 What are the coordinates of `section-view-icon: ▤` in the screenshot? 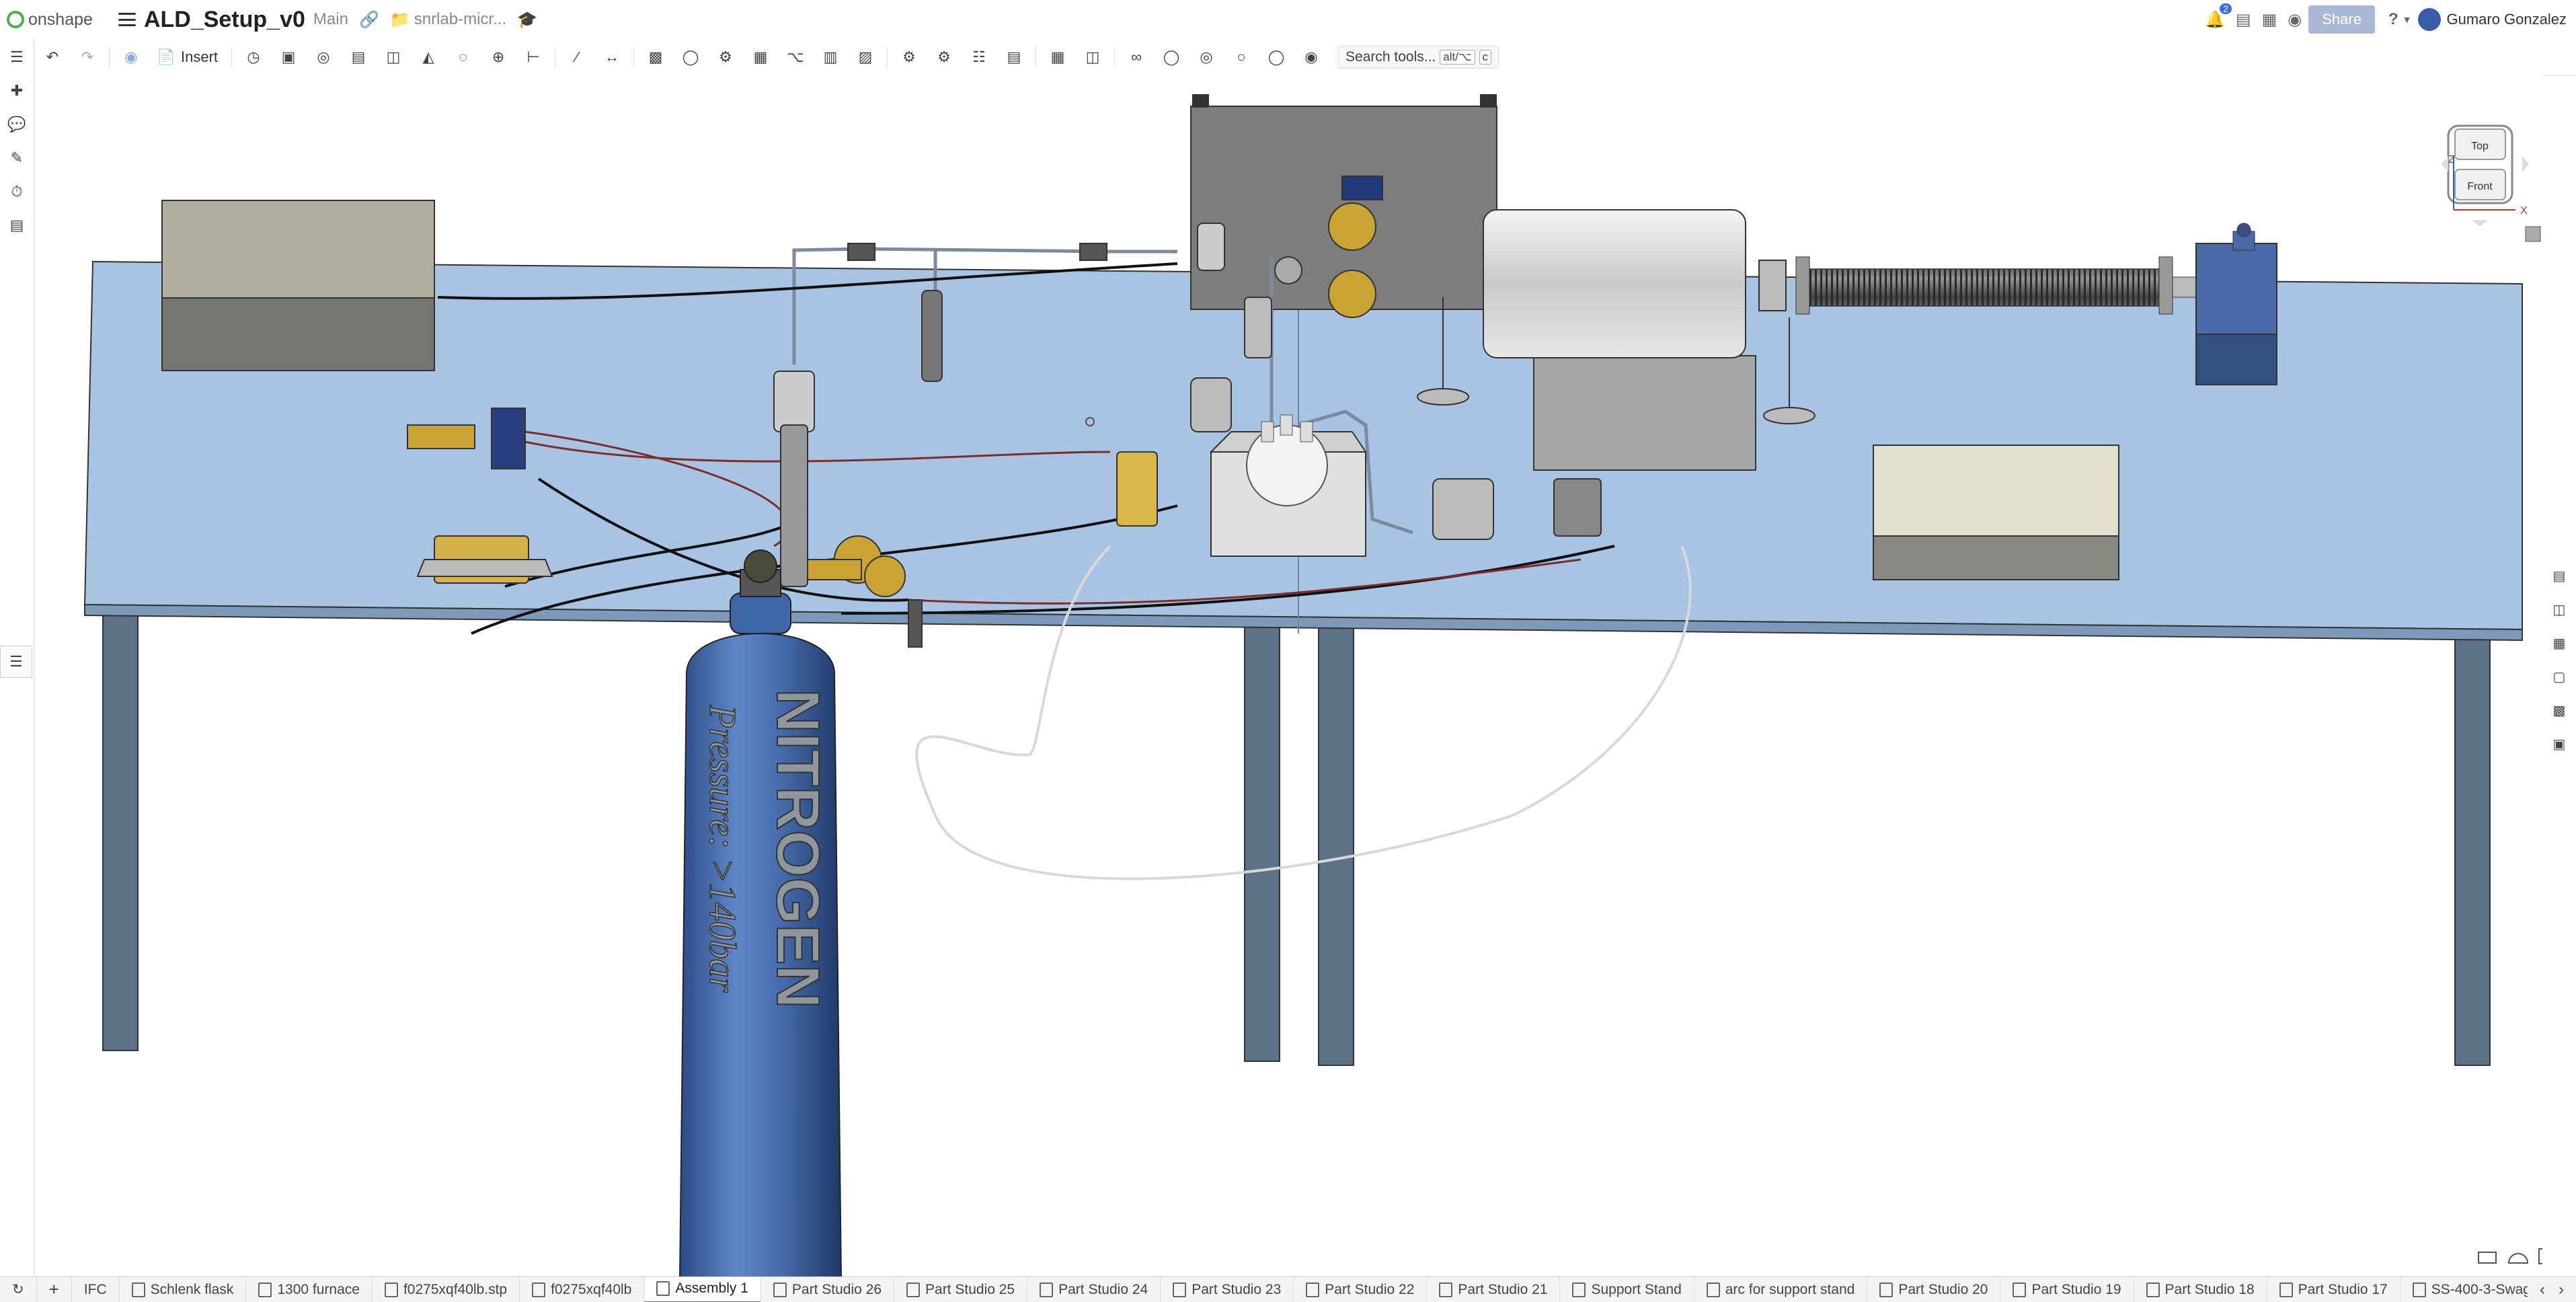 It's located at (1014, 57).